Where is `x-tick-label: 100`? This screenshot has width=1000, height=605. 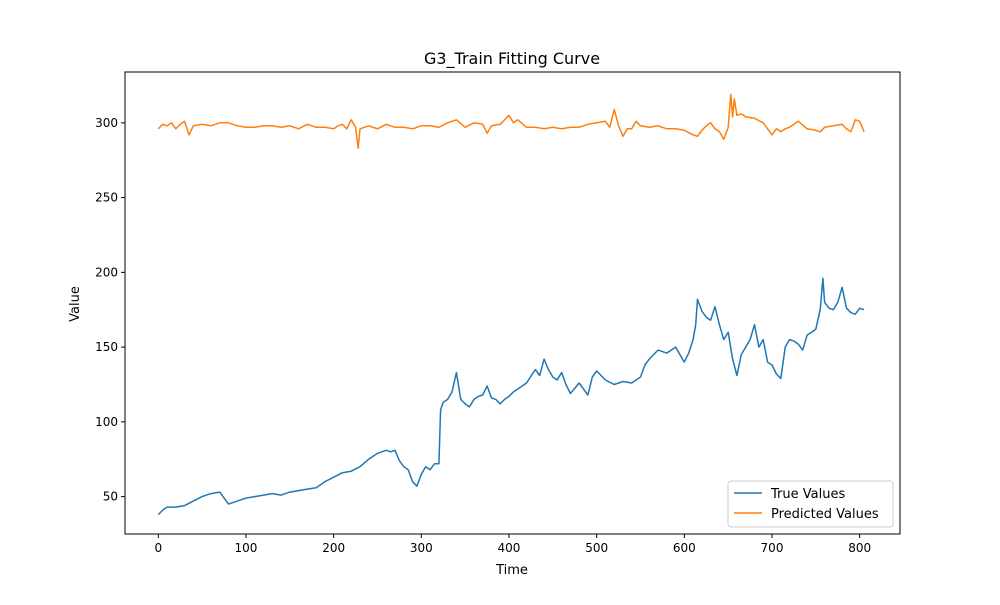
x-tick-label: 100 is located at coordinates (246, 548).